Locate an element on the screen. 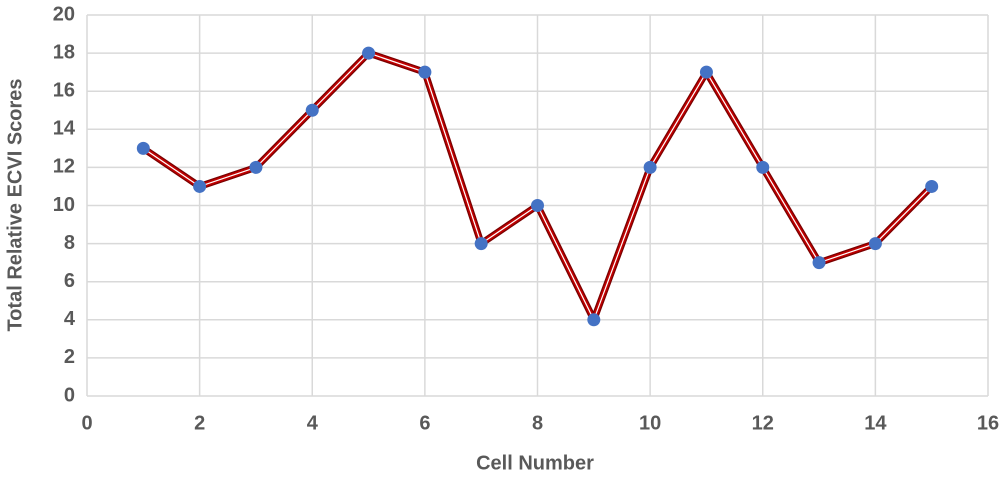  y-tick-label: 0 is located at coordinates (69, 395).